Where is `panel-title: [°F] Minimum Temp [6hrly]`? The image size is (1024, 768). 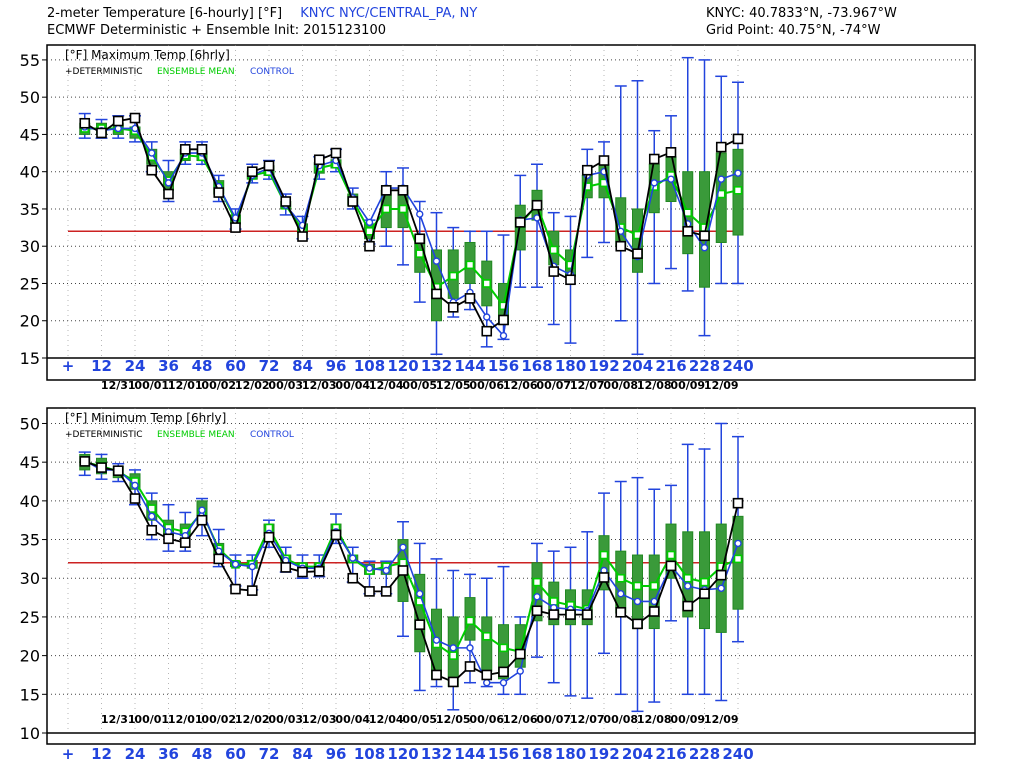
panel-title: [°F] Minimum Temp [6hrly] is located at coordinates (145, 418).